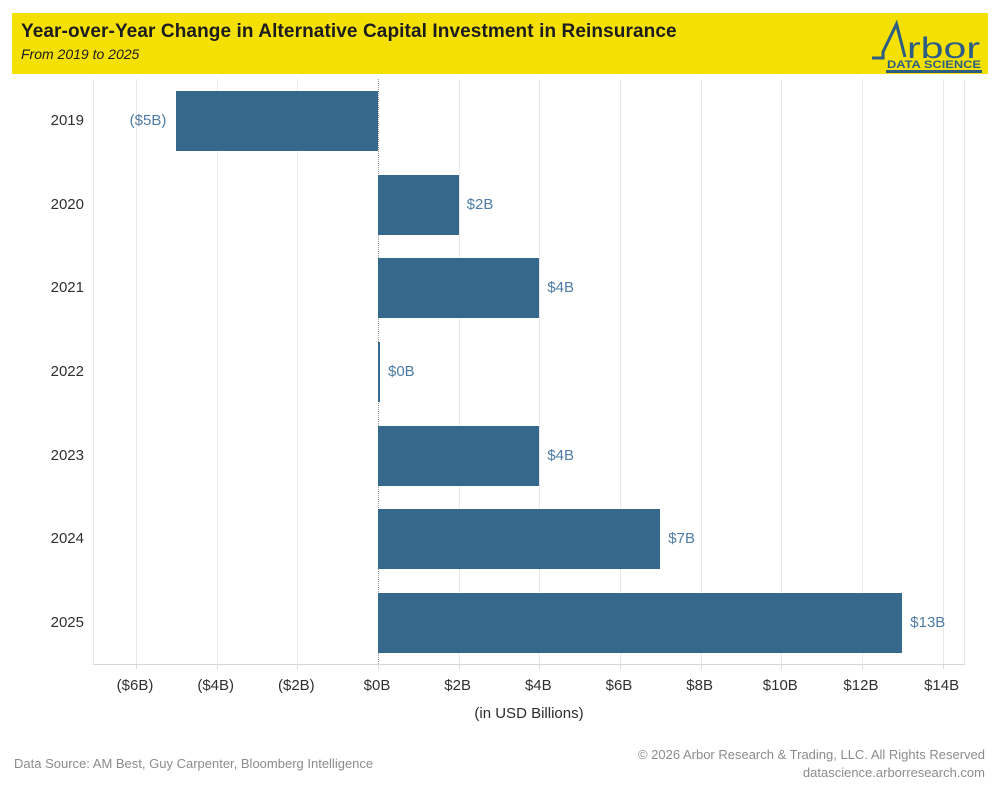  I want to click on bar-2021, so click(459, 288).